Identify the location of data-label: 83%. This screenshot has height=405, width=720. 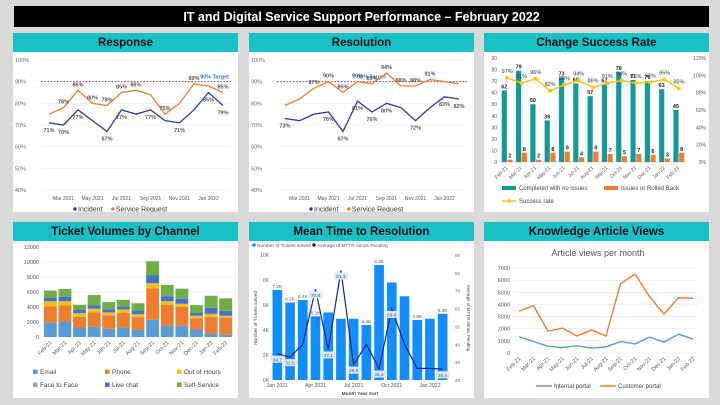
(444, 105).